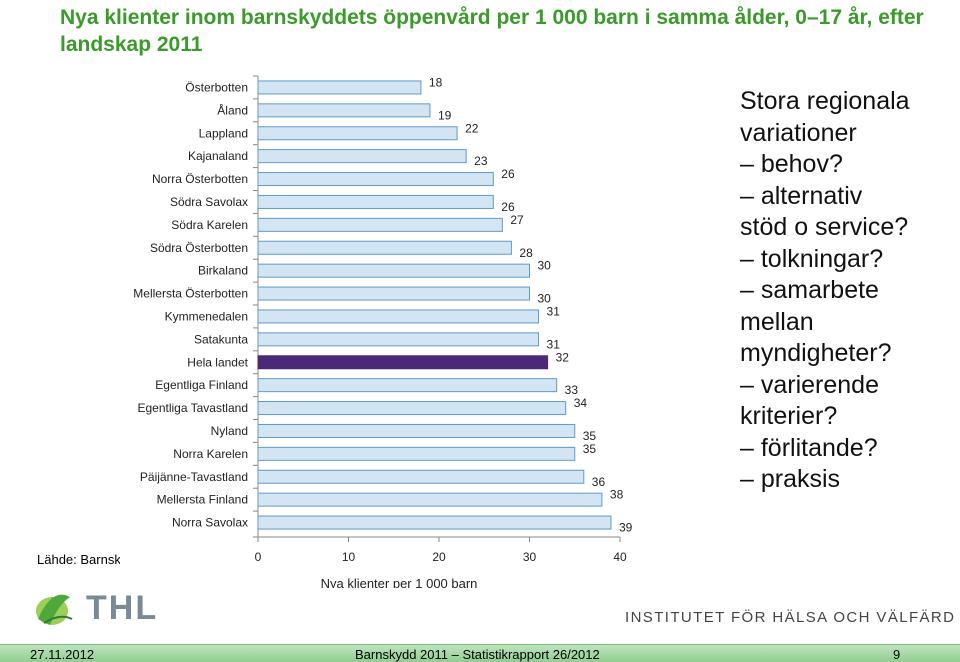 The width and height of the screenshot is (960, 662). What do you see at coordinates (403, 362) in the screenshot?
I see `bar-highlight` at bounding box center [403, 362].